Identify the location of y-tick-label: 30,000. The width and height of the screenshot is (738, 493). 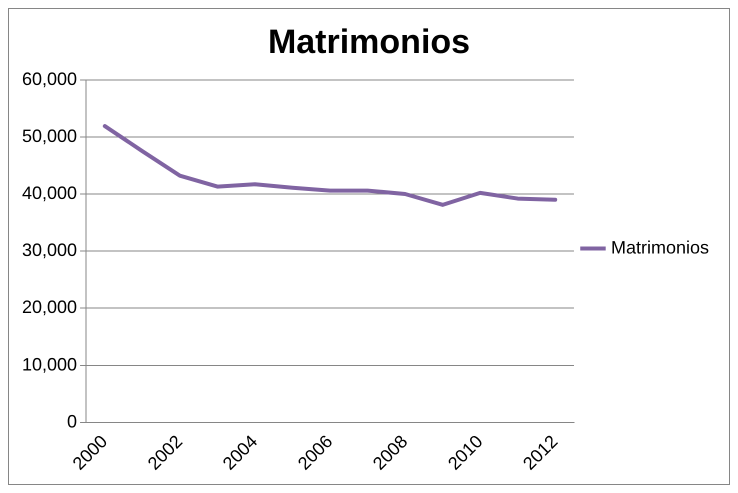
(50, 250).